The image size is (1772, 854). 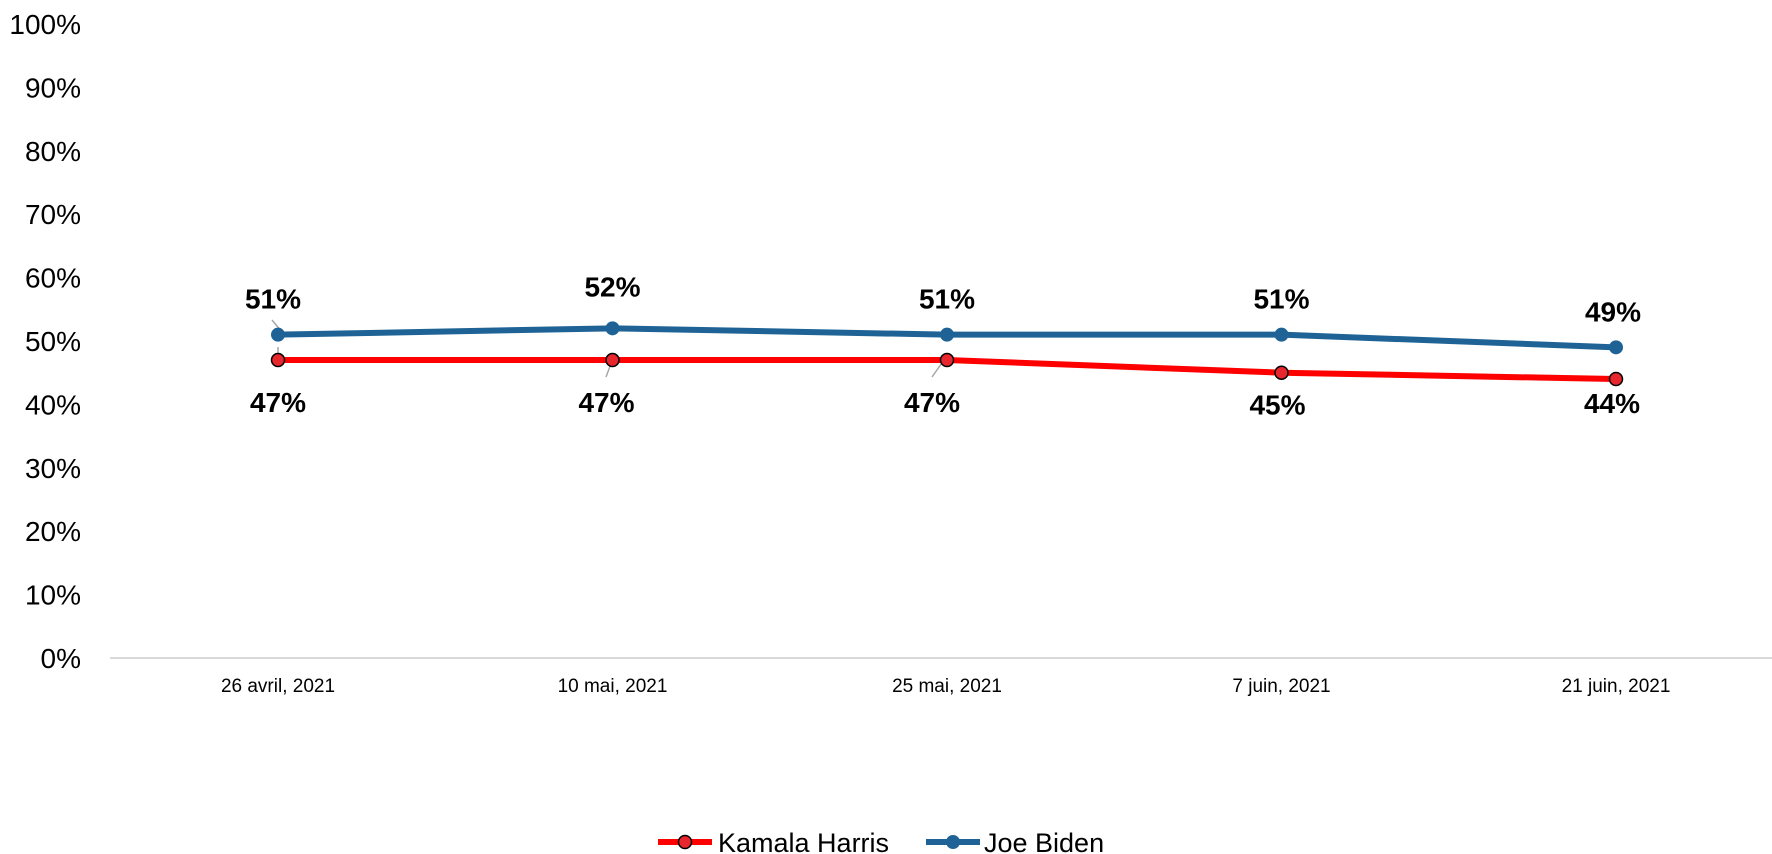 I want to click on x-tick-label: 25 mai, 2021, so click(x=947, y=686).